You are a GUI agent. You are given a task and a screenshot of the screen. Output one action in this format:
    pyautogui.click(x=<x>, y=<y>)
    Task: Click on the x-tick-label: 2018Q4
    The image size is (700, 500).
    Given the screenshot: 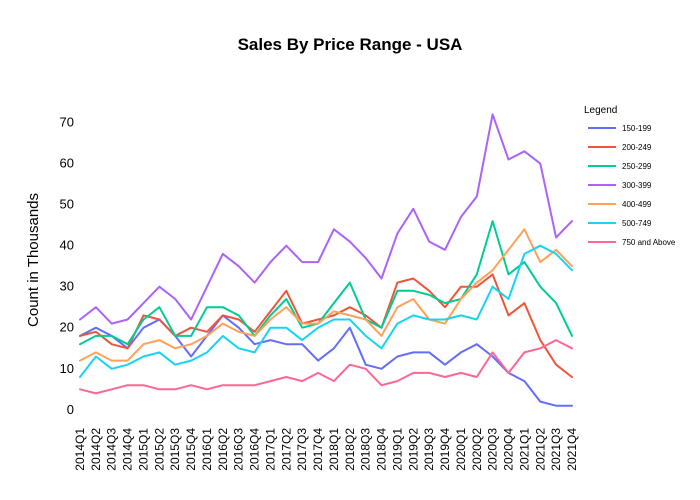 What is the action you would take?
    pyautogui.click(x=382, y=449)
    